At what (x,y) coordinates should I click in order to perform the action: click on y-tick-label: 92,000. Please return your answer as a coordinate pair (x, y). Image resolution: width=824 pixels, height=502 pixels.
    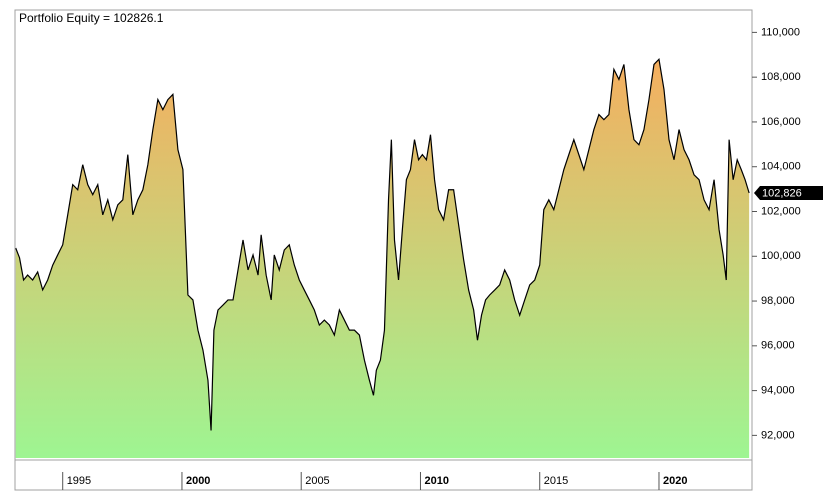
    Looking at the image, I should click on (778, 435).